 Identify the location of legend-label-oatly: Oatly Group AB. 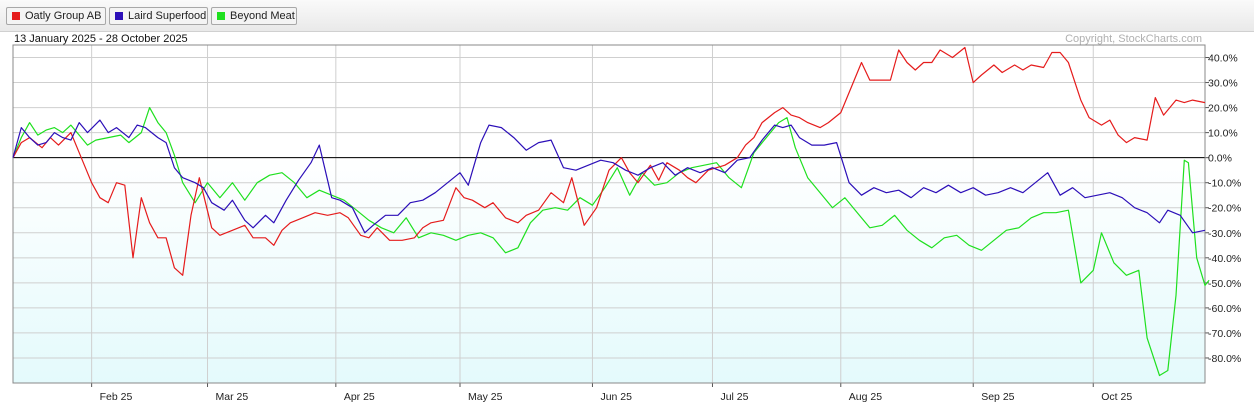
(63, 16).